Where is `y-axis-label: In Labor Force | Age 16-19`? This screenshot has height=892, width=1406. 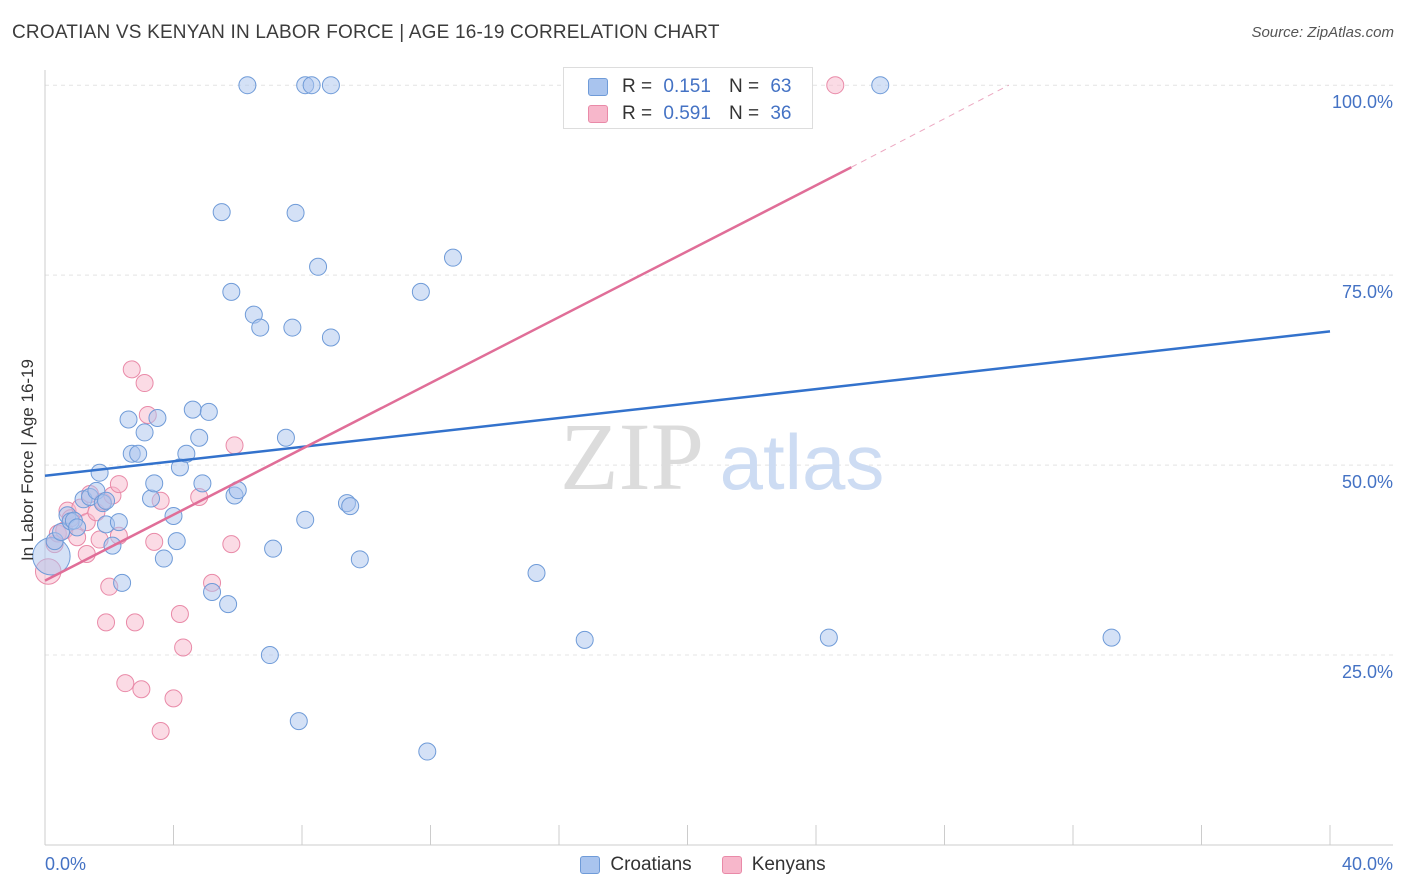 y-axis-label: In Labor Force | Age 16-19 is located at coordinates (27, 460).